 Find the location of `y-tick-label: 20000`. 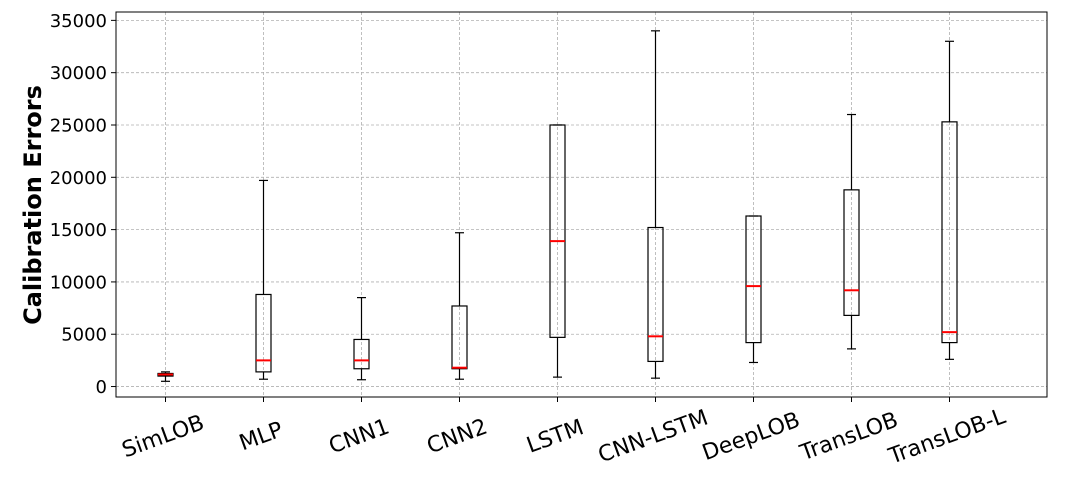

y-tick-label: 20000 is located at coordinates (78, 178).